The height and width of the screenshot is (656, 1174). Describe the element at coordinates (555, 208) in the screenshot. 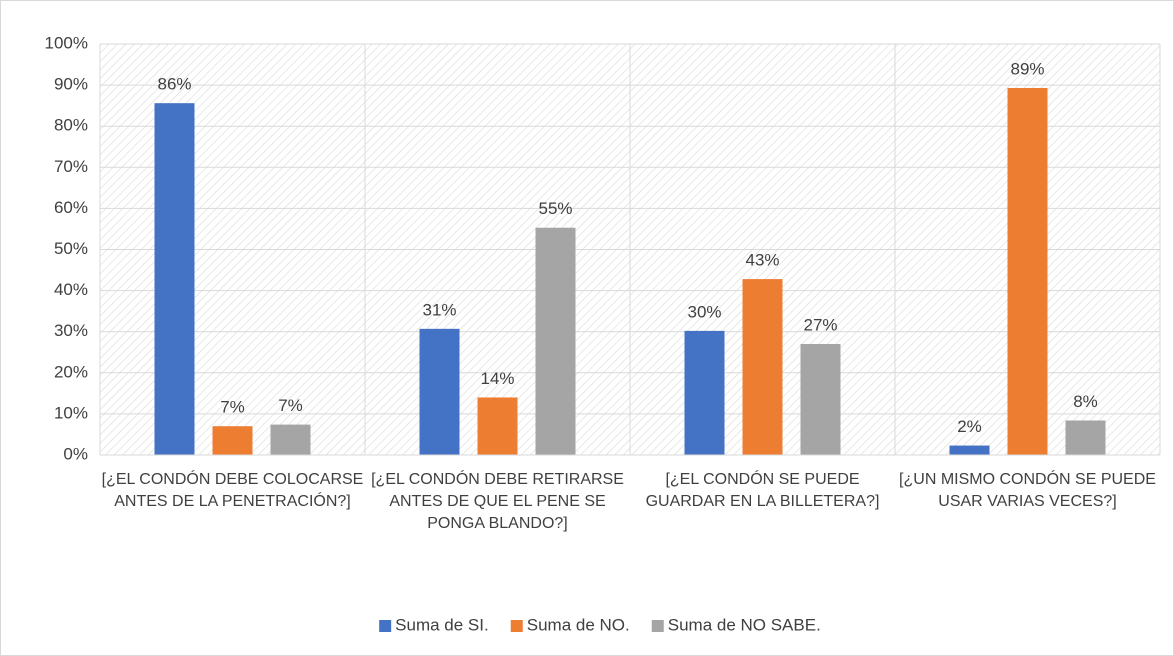

I see `data-label: 55%` at that location.